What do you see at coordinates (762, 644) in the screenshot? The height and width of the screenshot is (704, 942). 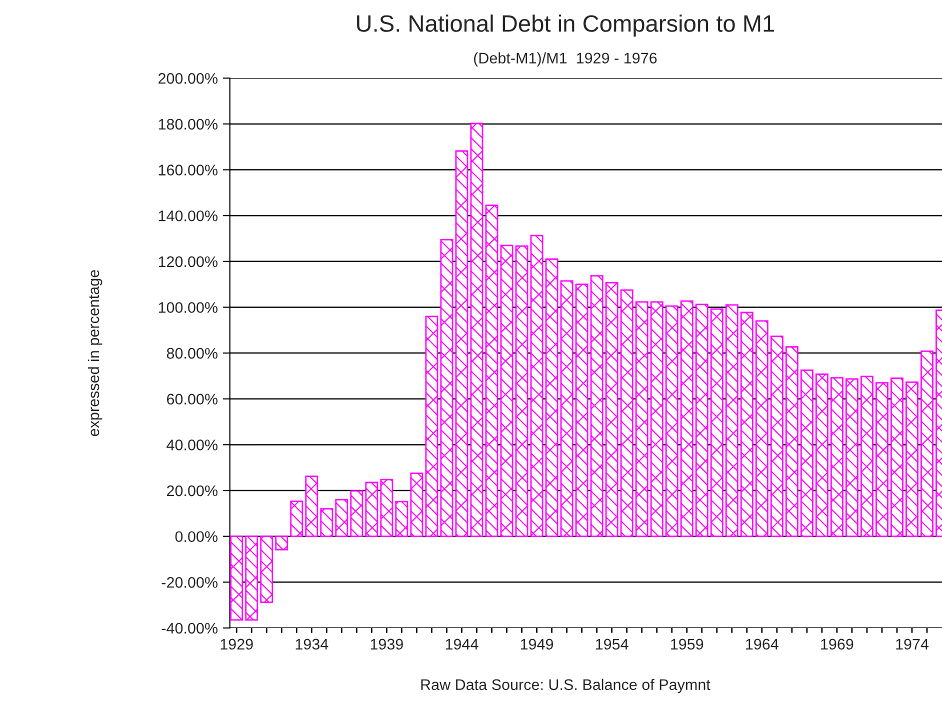 I see `x-tick-label: 1964` at bounding box center [762, 644].